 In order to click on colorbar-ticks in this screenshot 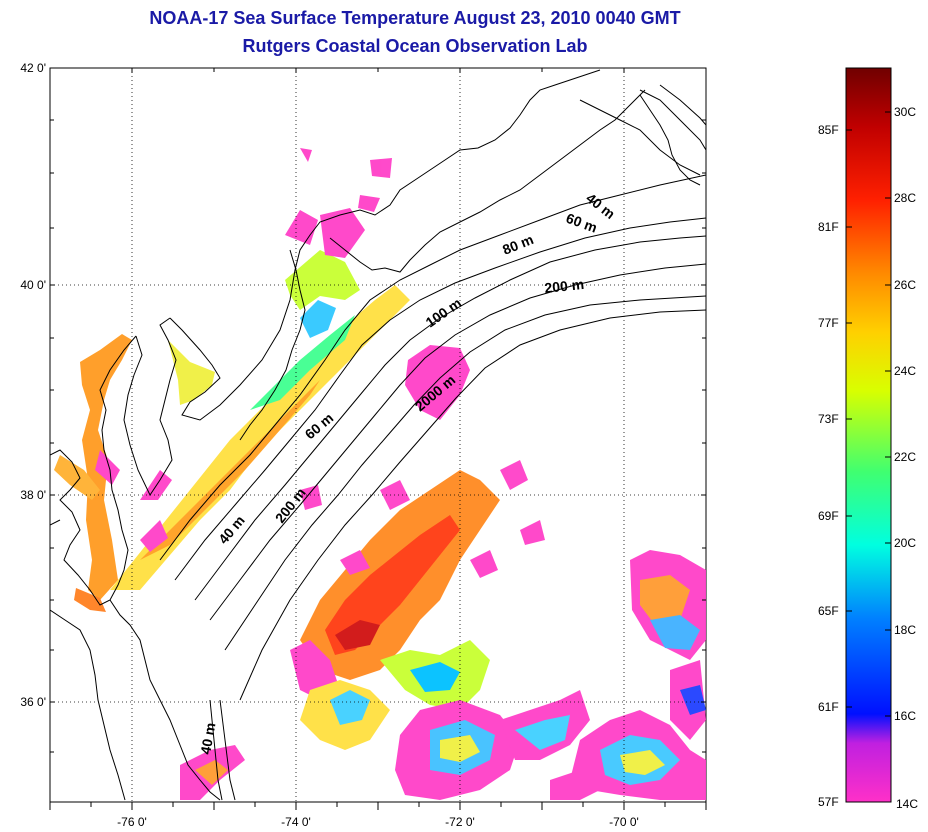, I will do `click(868, 414)`.